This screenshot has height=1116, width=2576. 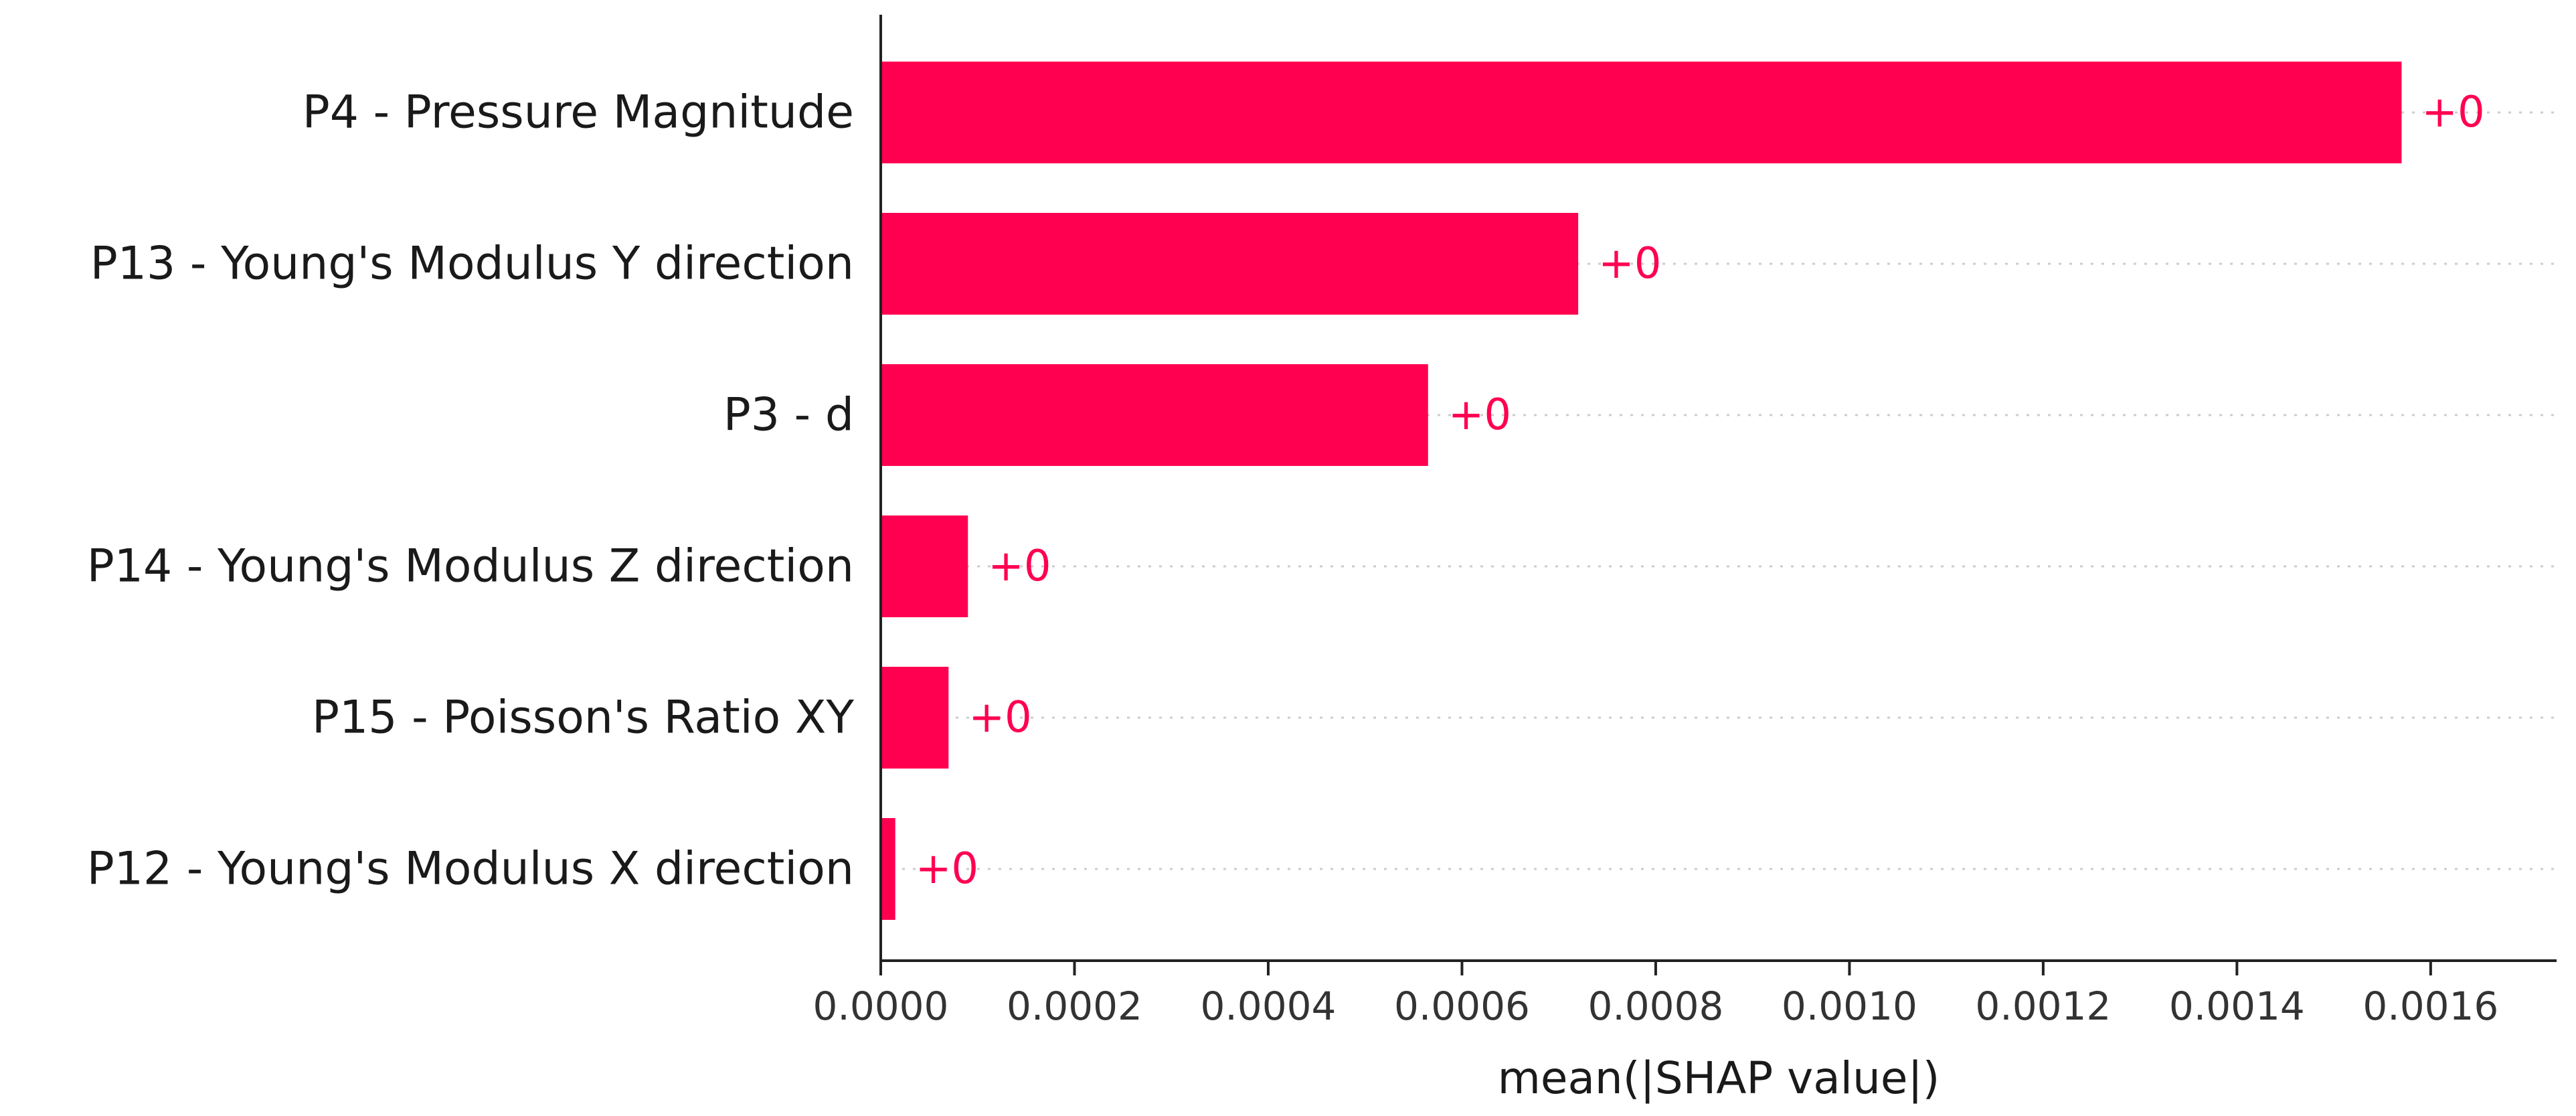 I want to click on category-label: P13 - Young's Modulus Y direction, so click(x=472, y=264).